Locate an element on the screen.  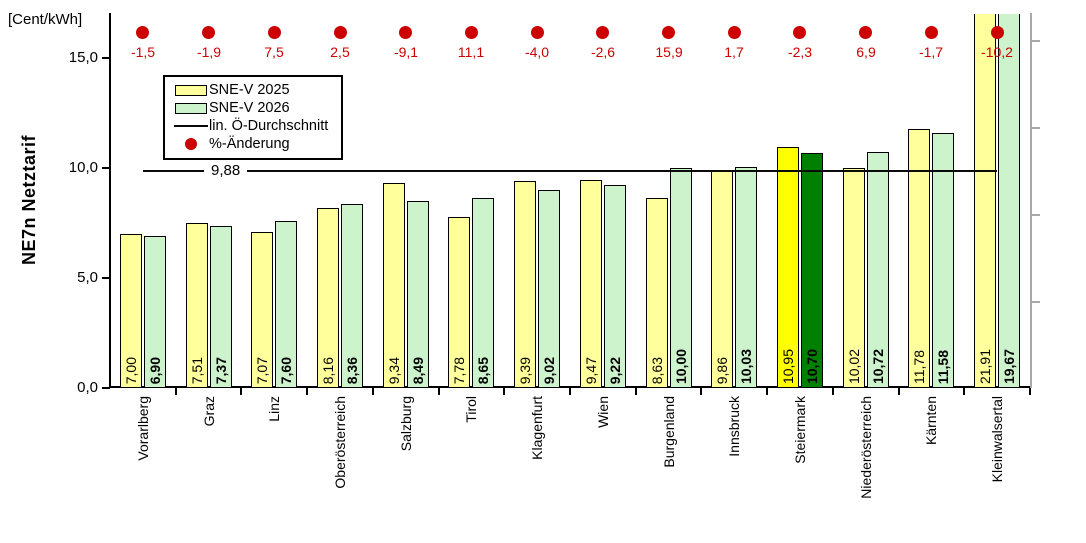
bar-sne-v-2025-karnten: 11,78 is located at coordinates (919, 258).